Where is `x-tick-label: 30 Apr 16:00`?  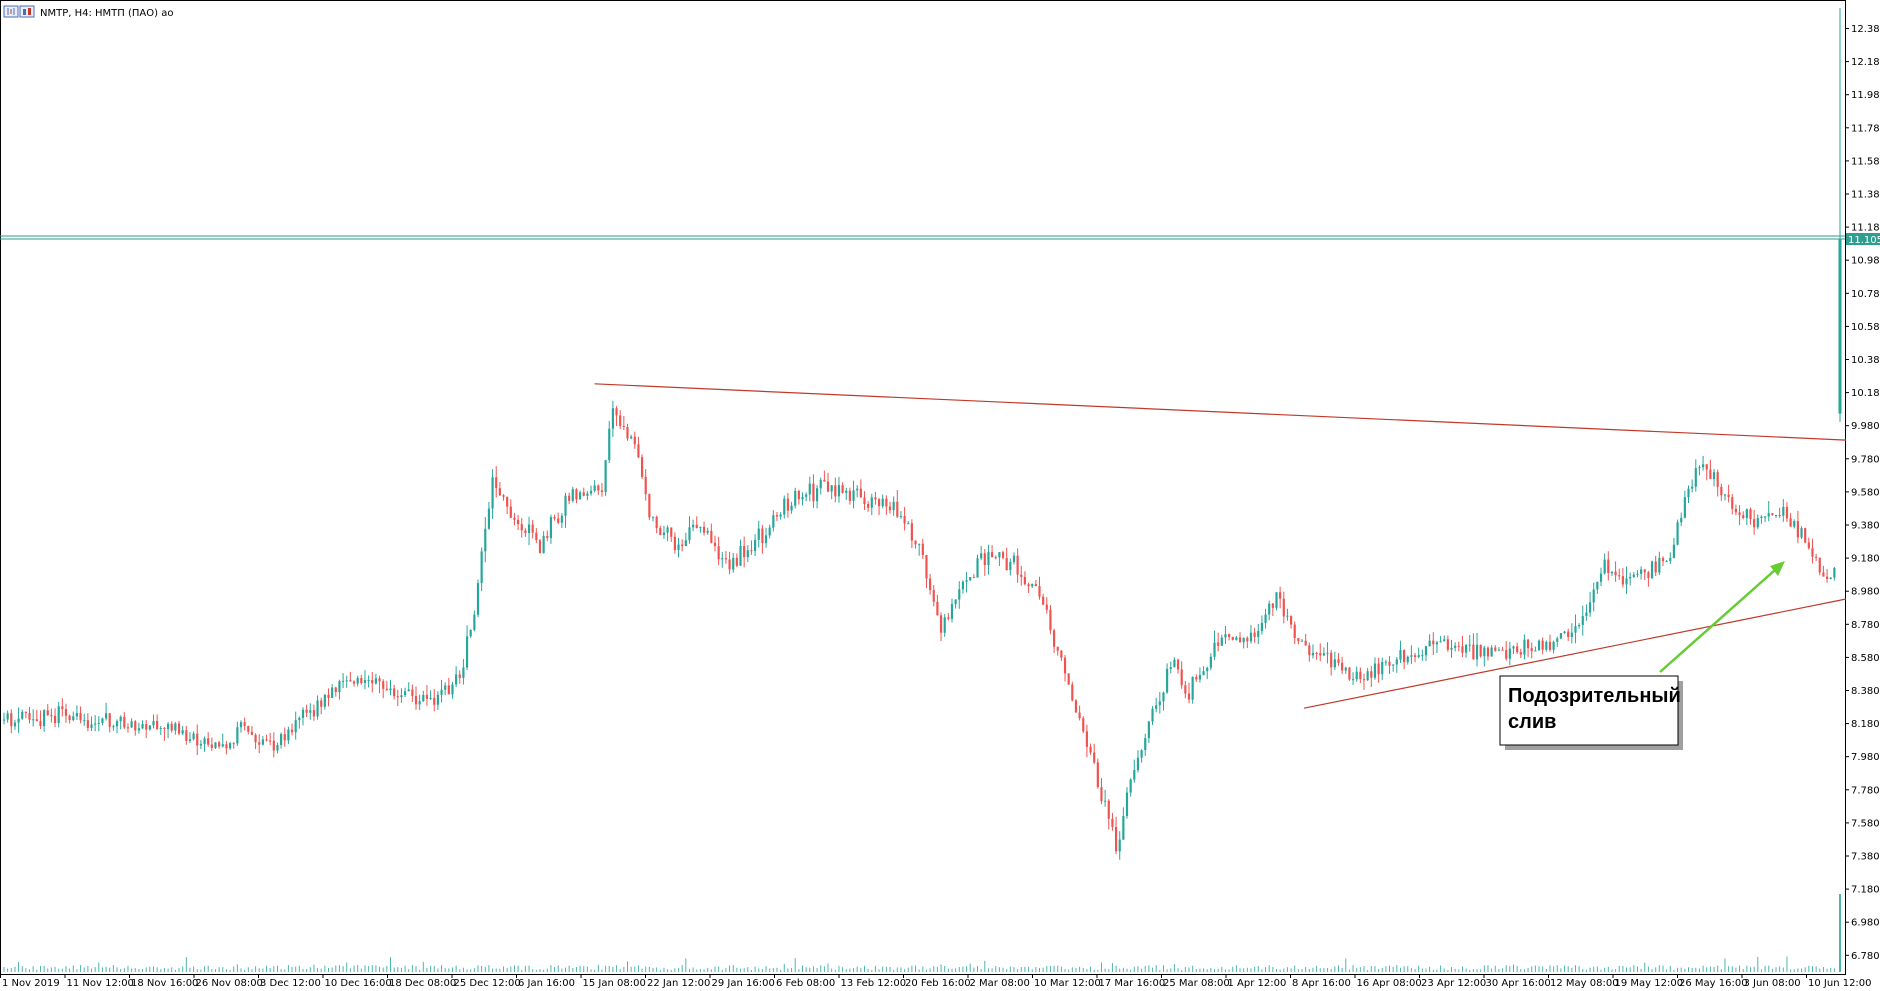
x-tick-label: 30 Apr 16:00 is located at coordinates (1518, 983).